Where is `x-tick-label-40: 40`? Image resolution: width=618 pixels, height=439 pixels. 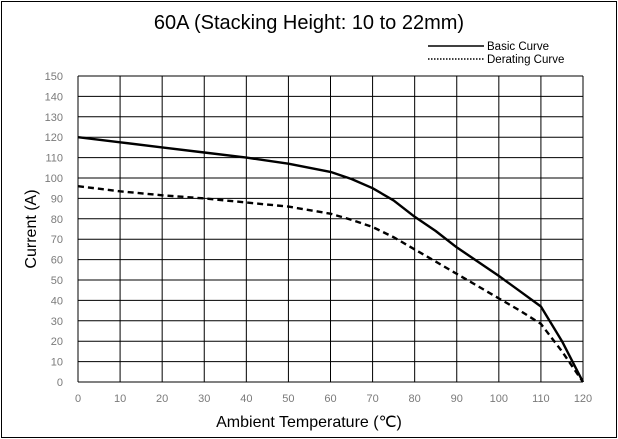 x-tick-label-40: 40 is located at coordinates (246, 399).